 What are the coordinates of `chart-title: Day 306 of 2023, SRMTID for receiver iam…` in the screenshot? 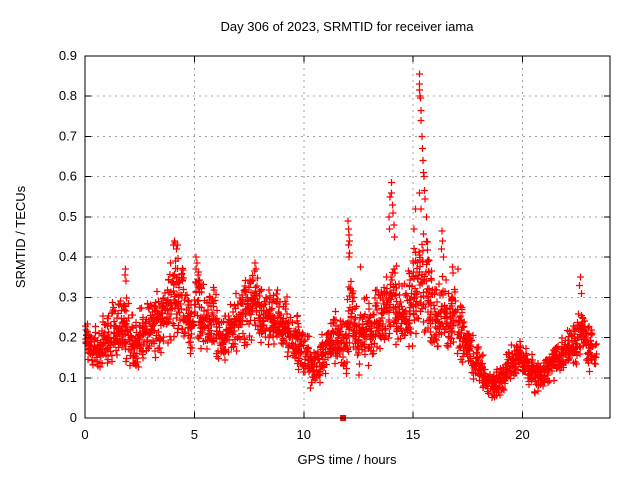 It's located at (348, 26).